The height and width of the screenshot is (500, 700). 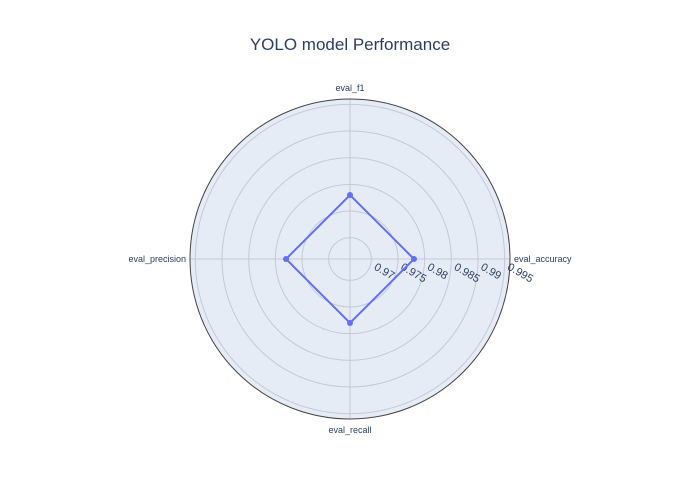 I want to click on data-point-eval-f1, so click(x=350, y=195).